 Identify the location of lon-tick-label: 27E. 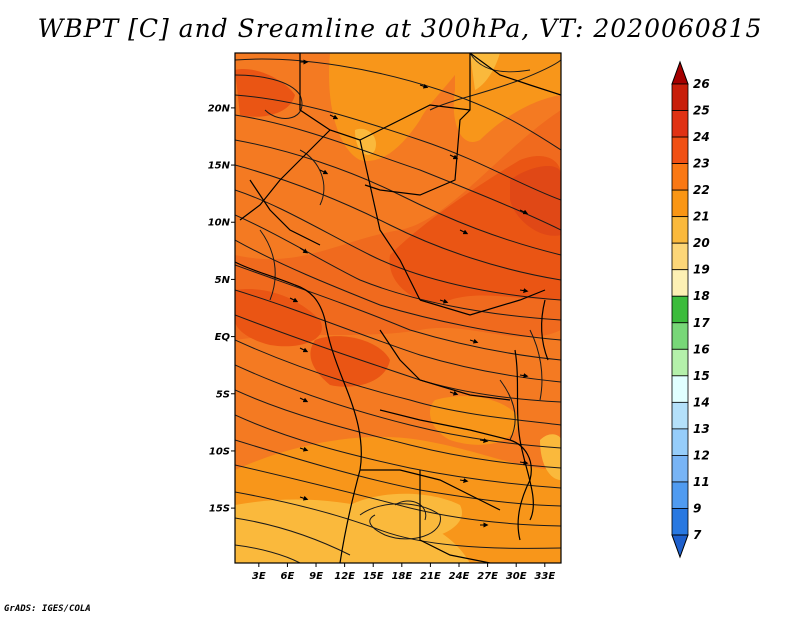
(487, 576).